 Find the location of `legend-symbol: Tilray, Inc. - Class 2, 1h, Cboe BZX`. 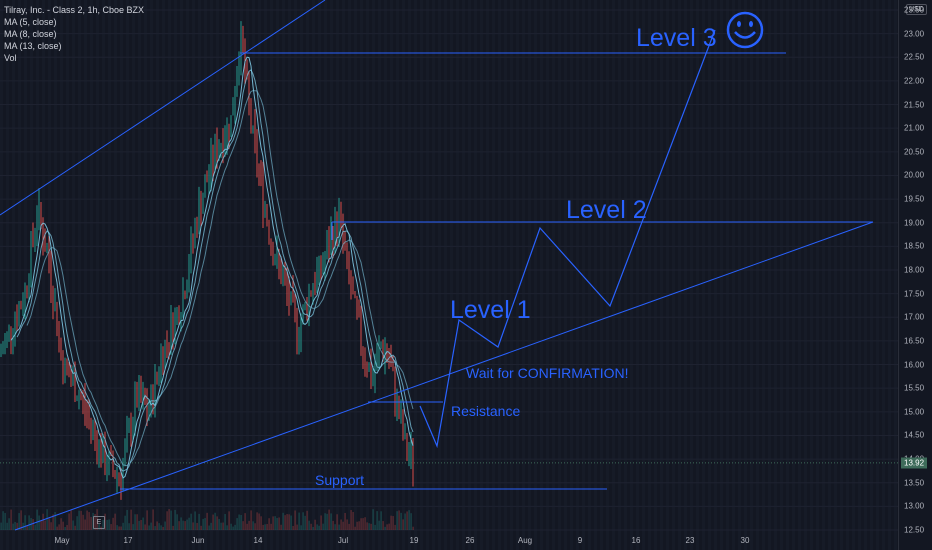

legend-symbol: Tilray, Inc. - Class 2, 1h, Cboe BZX is located at coordinates (74, 10).